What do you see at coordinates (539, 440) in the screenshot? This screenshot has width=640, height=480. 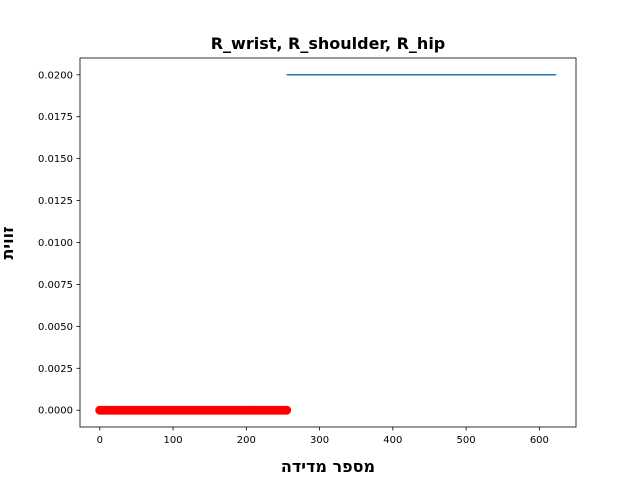 I see `x-tick-label: 600` at bounding box center [539, 440].